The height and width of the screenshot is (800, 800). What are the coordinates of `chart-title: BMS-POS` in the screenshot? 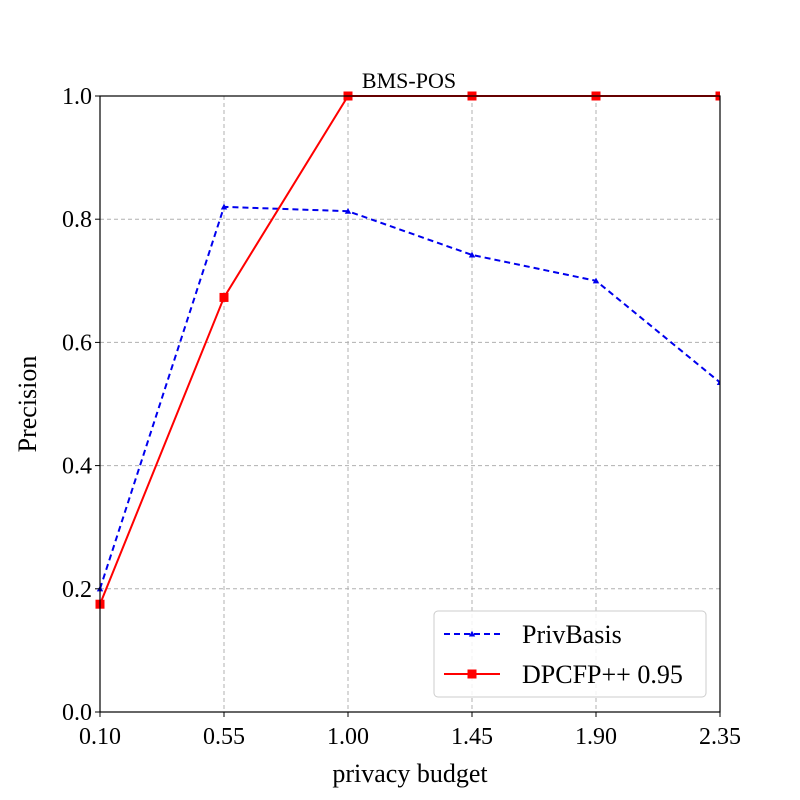 It's located at (409, 80).